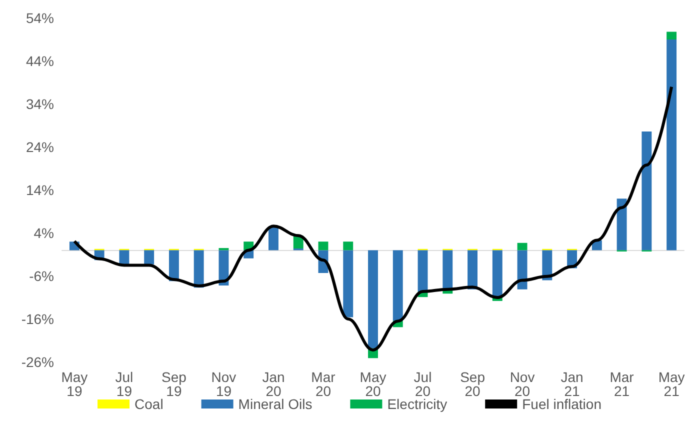 The width and height of the screenshot is (699, 422). I want to click on y-tick-label: -16%, so click(37, 319).